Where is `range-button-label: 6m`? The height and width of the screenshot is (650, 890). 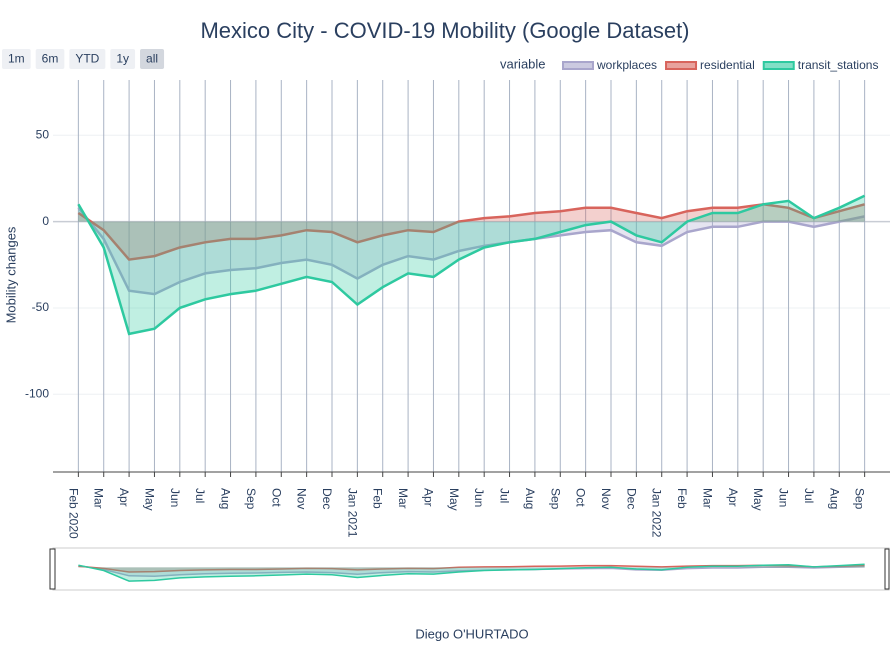 range-button-label: 6m is located at coordinates (50, 59).